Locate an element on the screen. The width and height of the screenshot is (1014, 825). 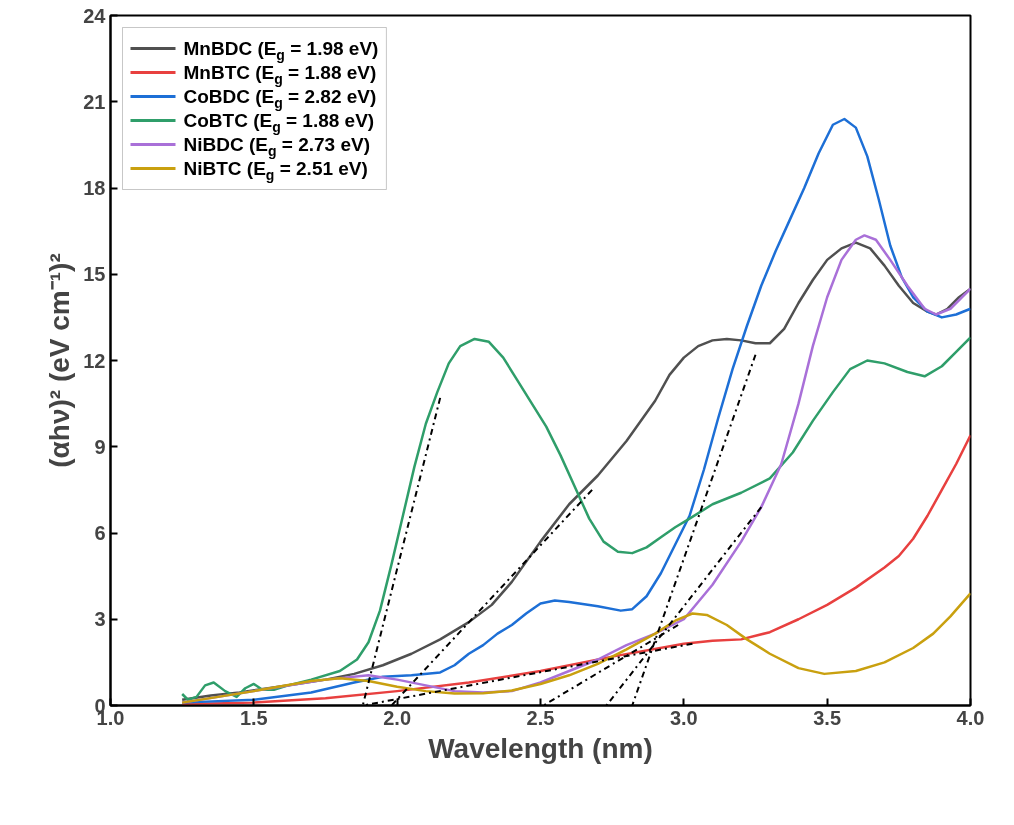
y-tick-label: 6 is located at coordinates (100, 533).